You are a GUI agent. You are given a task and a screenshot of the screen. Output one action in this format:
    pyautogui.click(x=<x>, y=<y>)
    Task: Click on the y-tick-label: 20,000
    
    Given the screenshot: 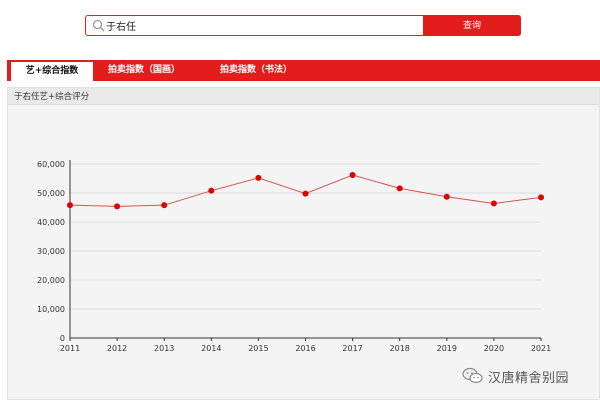 What is the action you would take?
    pyautogui.click(x=51, y=280)
    